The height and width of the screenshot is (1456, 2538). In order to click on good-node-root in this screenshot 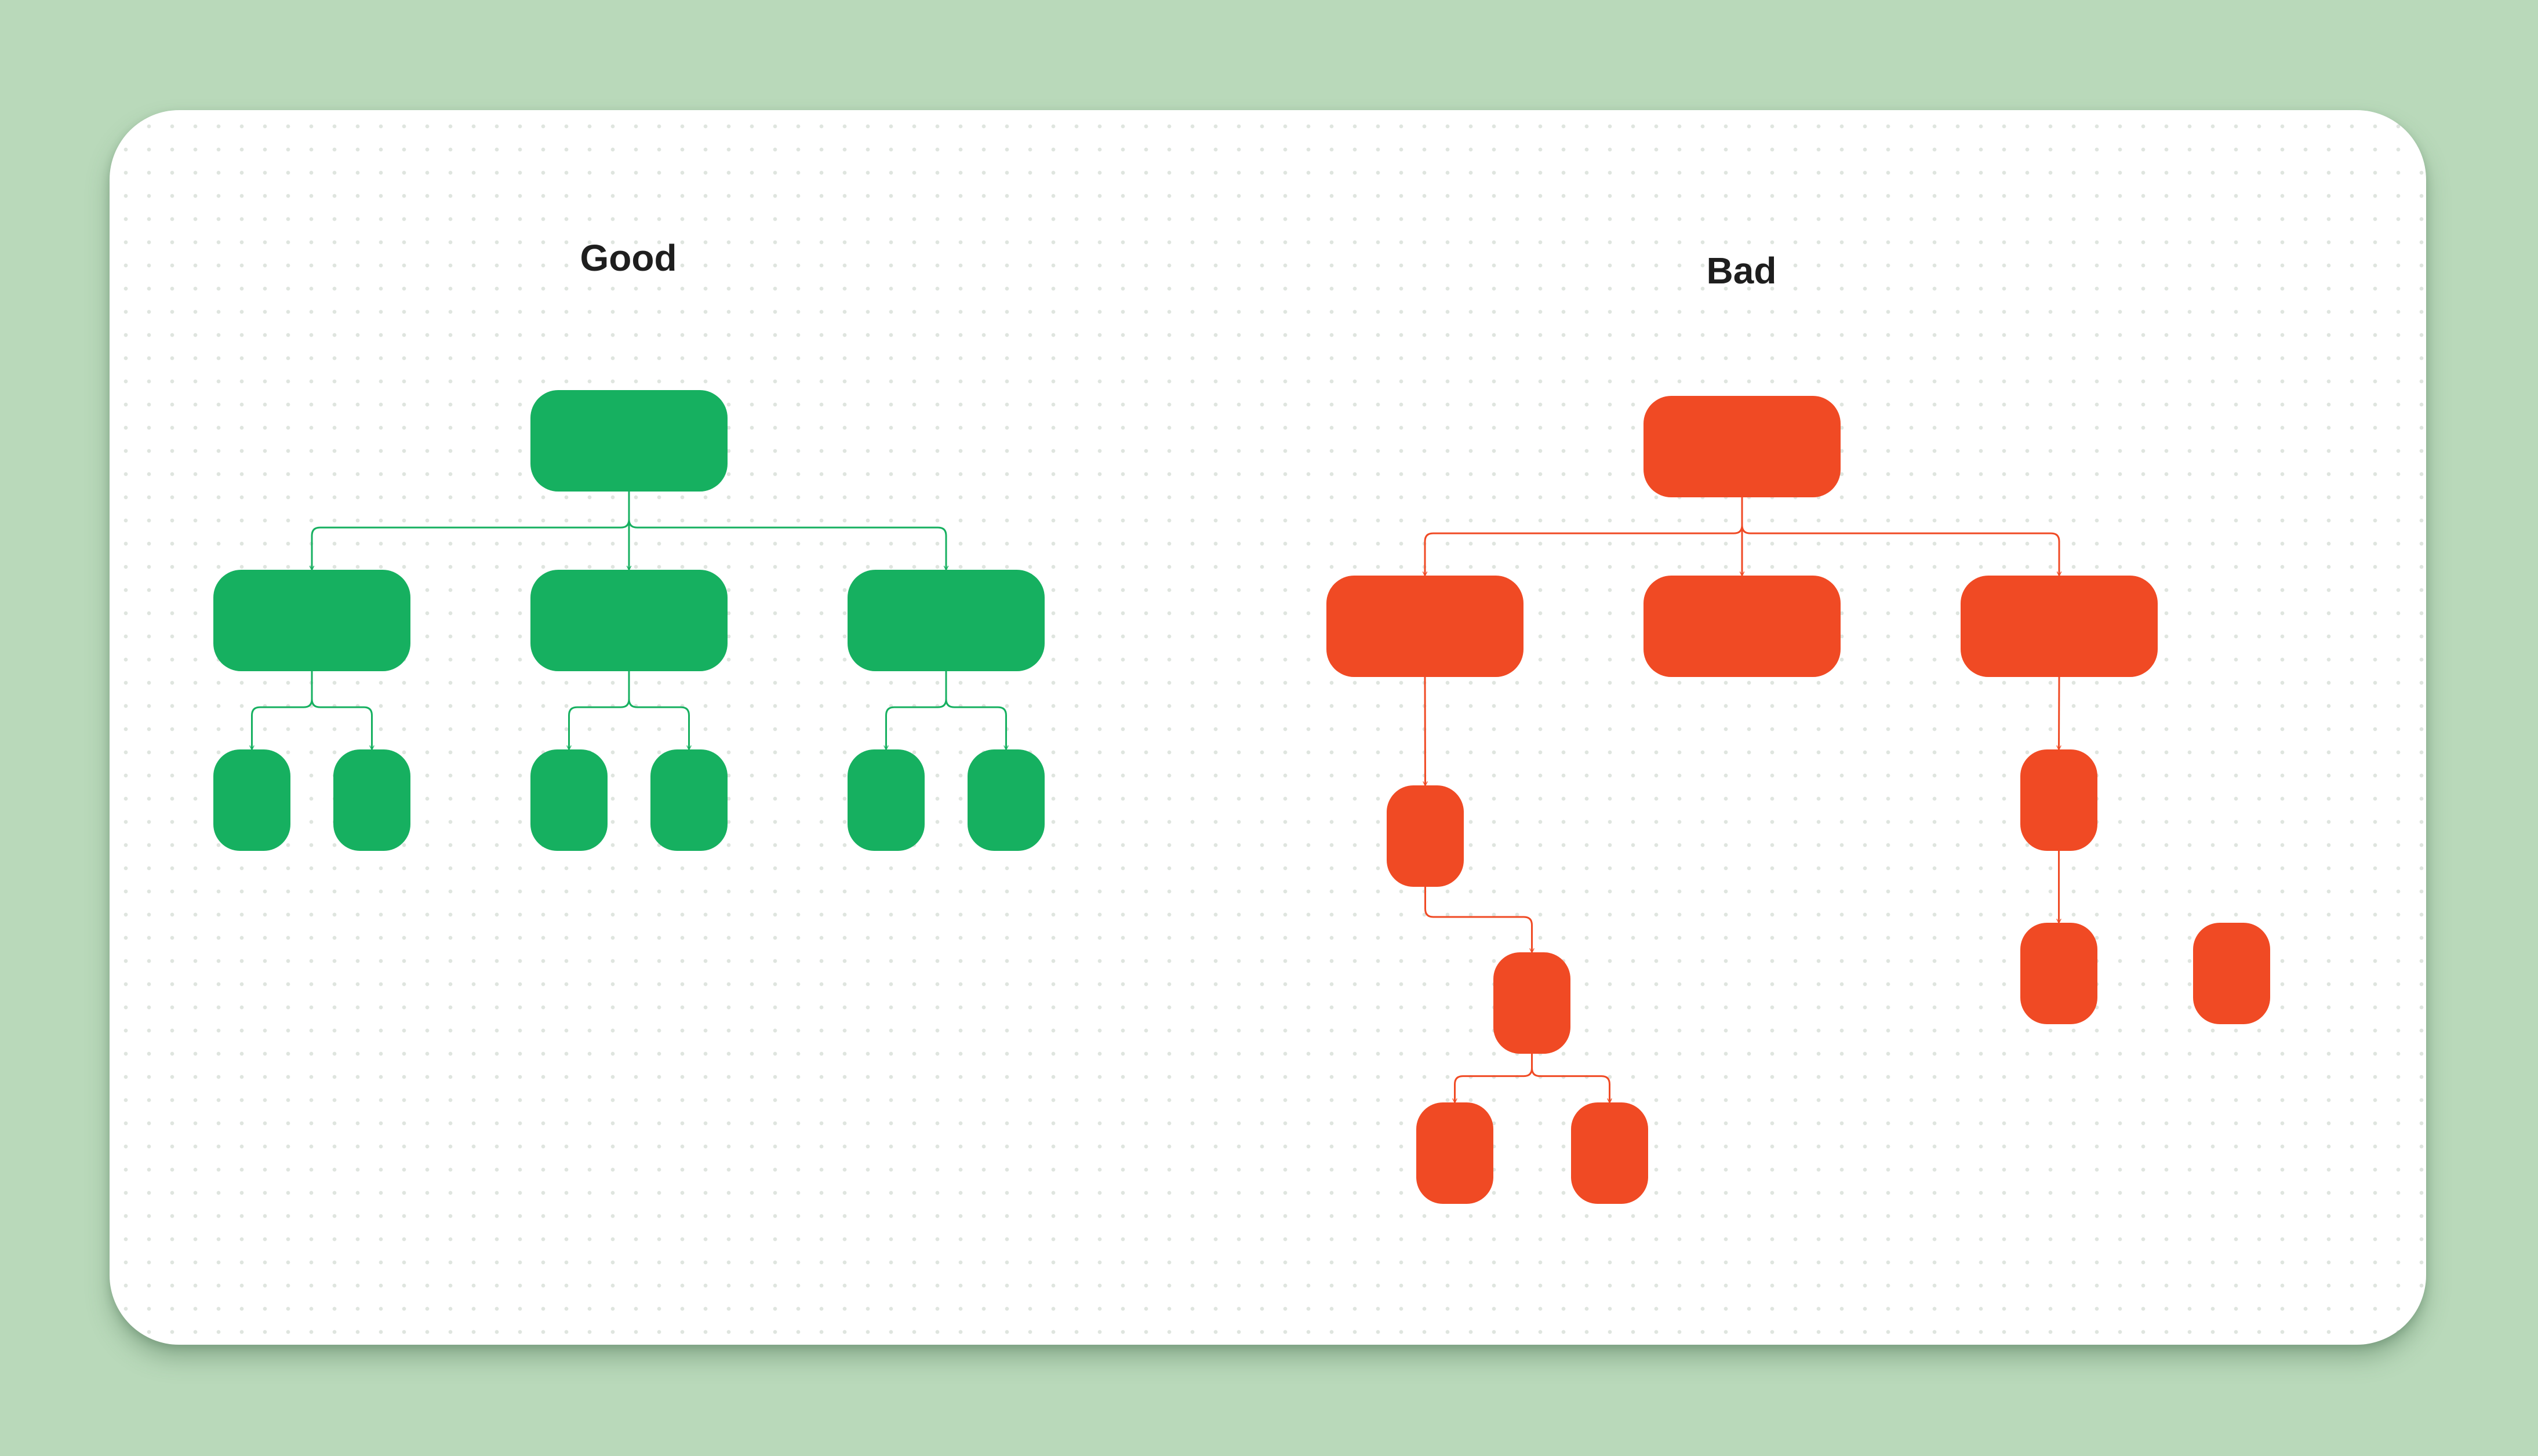, I will do `click(629, 441)`.